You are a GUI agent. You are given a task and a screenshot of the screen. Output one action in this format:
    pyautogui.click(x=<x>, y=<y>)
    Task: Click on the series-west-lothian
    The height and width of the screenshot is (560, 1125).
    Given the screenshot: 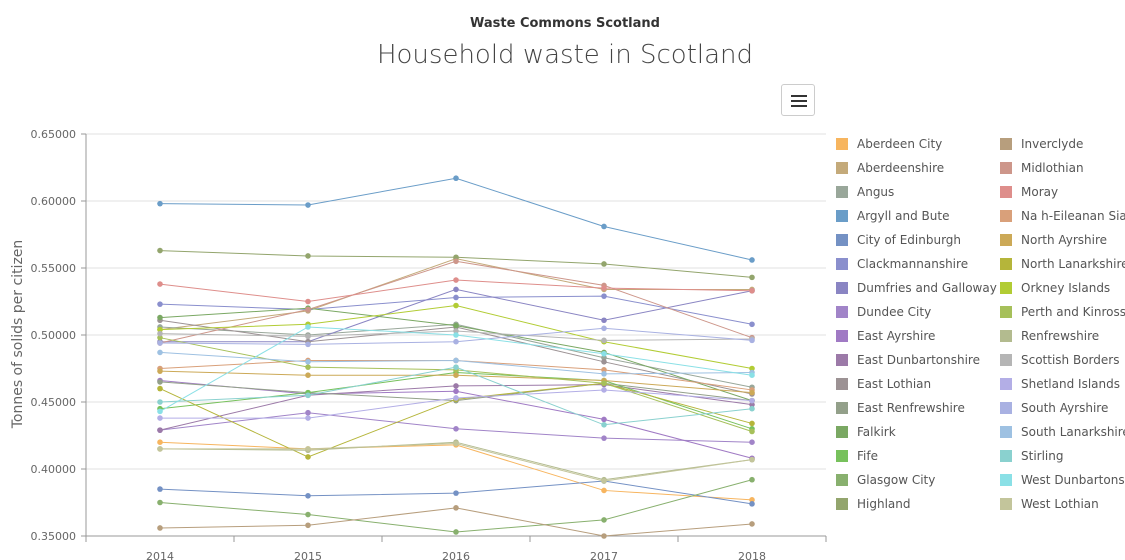 What is the action you would take?
    pyautogui.click(x=456, y=462)
    